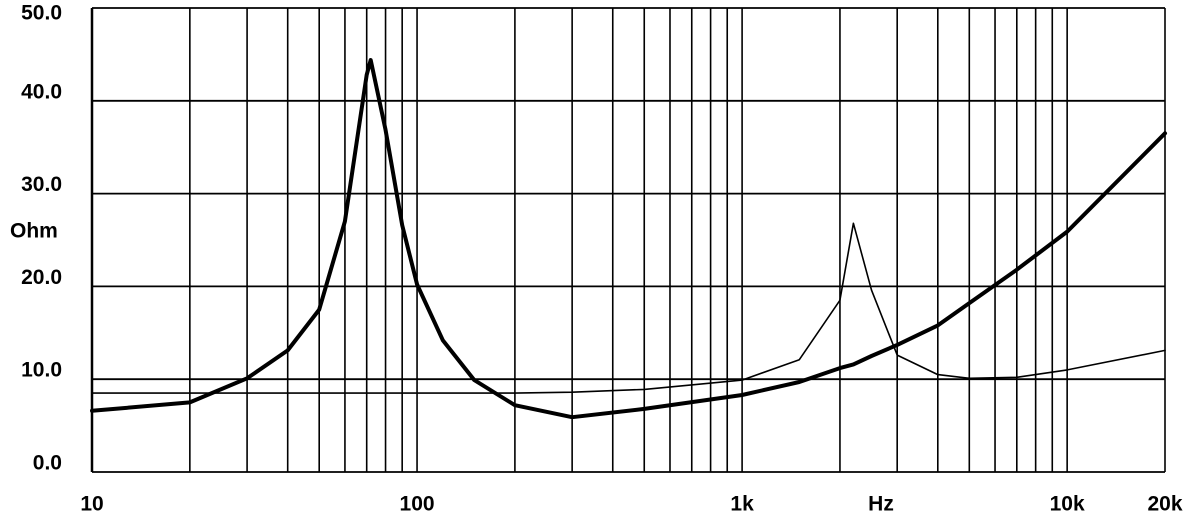  Describe the element at coordinates (41, 370) in the screenshot. I see `y-tick-label: 10.0` at that location.